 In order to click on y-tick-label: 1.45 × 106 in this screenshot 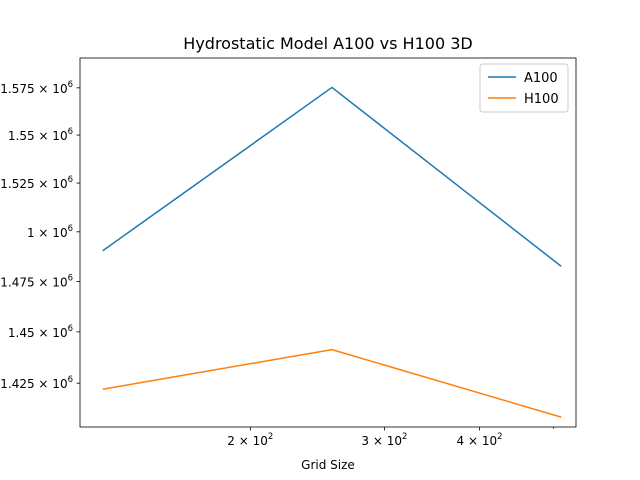, I will do `click(40, 332)`.